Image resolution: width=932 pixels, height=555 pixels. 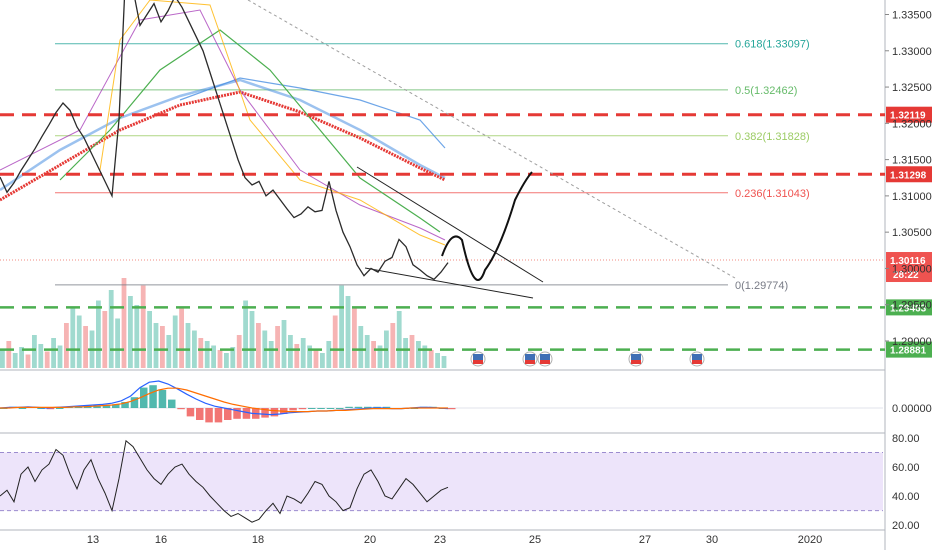 I want to click on price-level-tag-label: 1.28881, so click(x=908, y=351).